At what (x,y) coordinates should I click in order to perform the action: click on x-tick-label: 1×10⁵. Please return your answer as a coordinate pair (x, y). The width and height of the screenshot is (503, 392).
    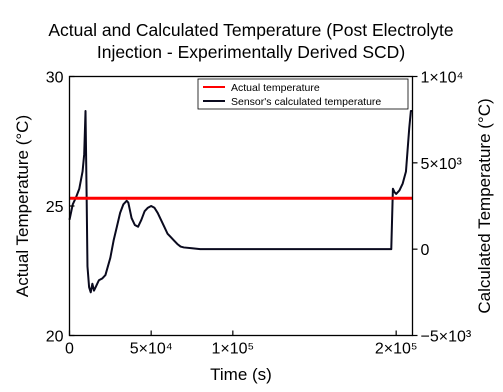
    Looking at the image, I should click on (232, 349).